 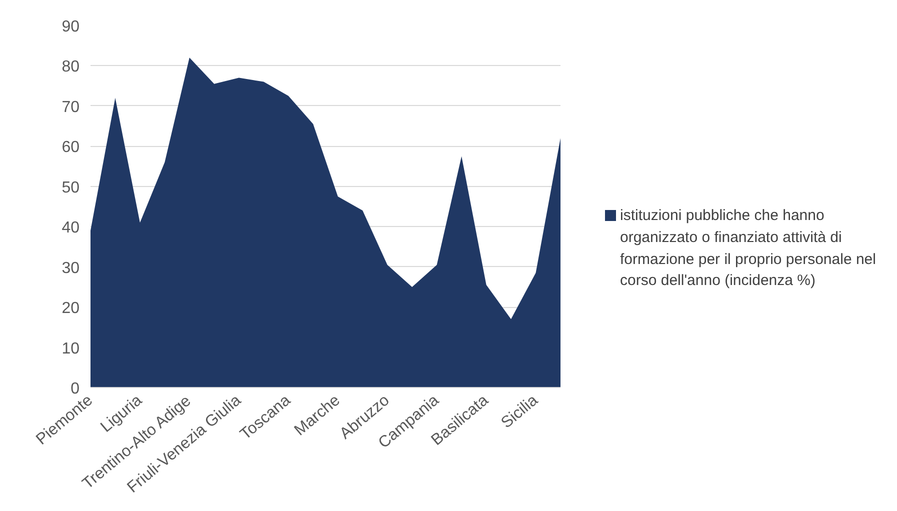 What do you see at coordinates (71, 309) in the screenshot?
I see `y-tick-label: 20` at bounding box center [71, 309].